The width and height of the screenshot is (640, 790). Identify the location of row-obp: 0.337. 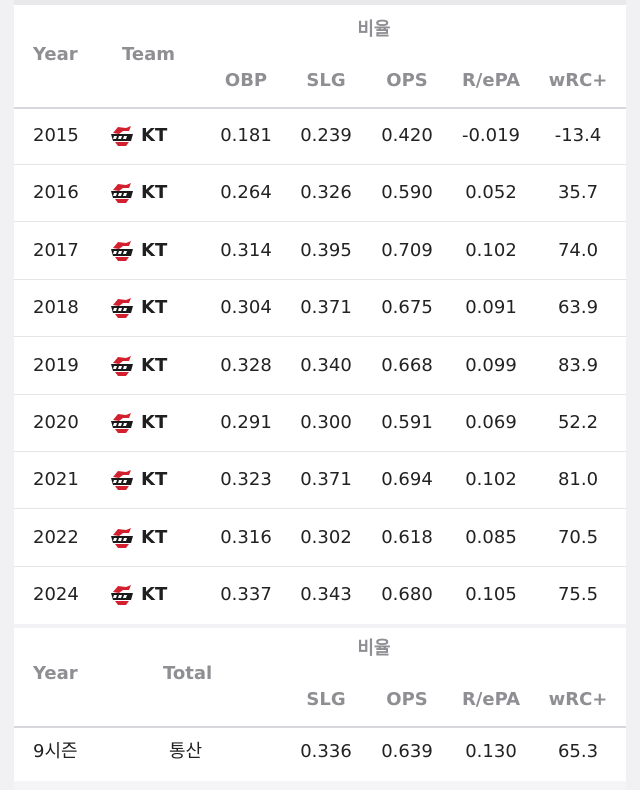
(246, 594).